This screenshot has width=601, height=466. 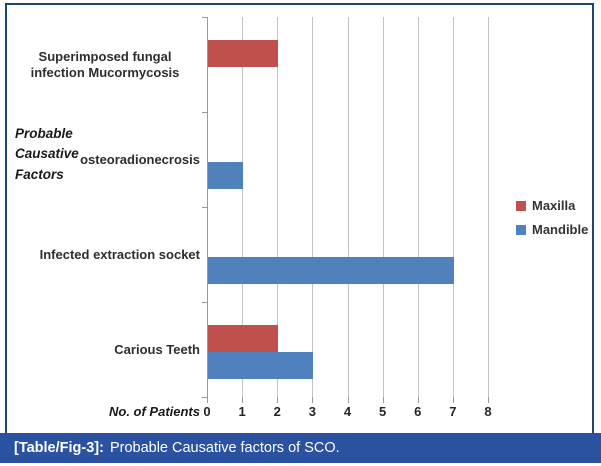 I want to click on legend-swatch-maxilla, so click(x=521, y=205).